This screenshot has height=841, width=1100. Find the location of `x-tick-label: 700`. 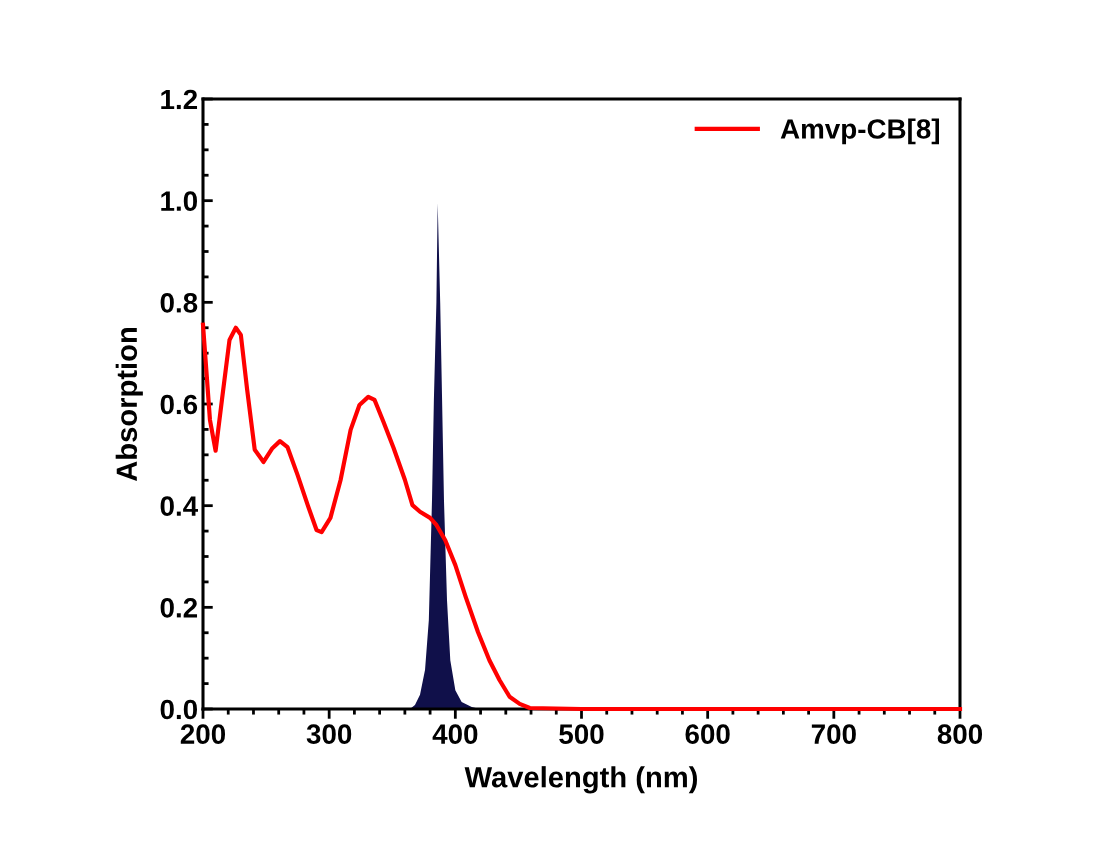

x-tick-label: 700 is located at coordinates (833, 734).